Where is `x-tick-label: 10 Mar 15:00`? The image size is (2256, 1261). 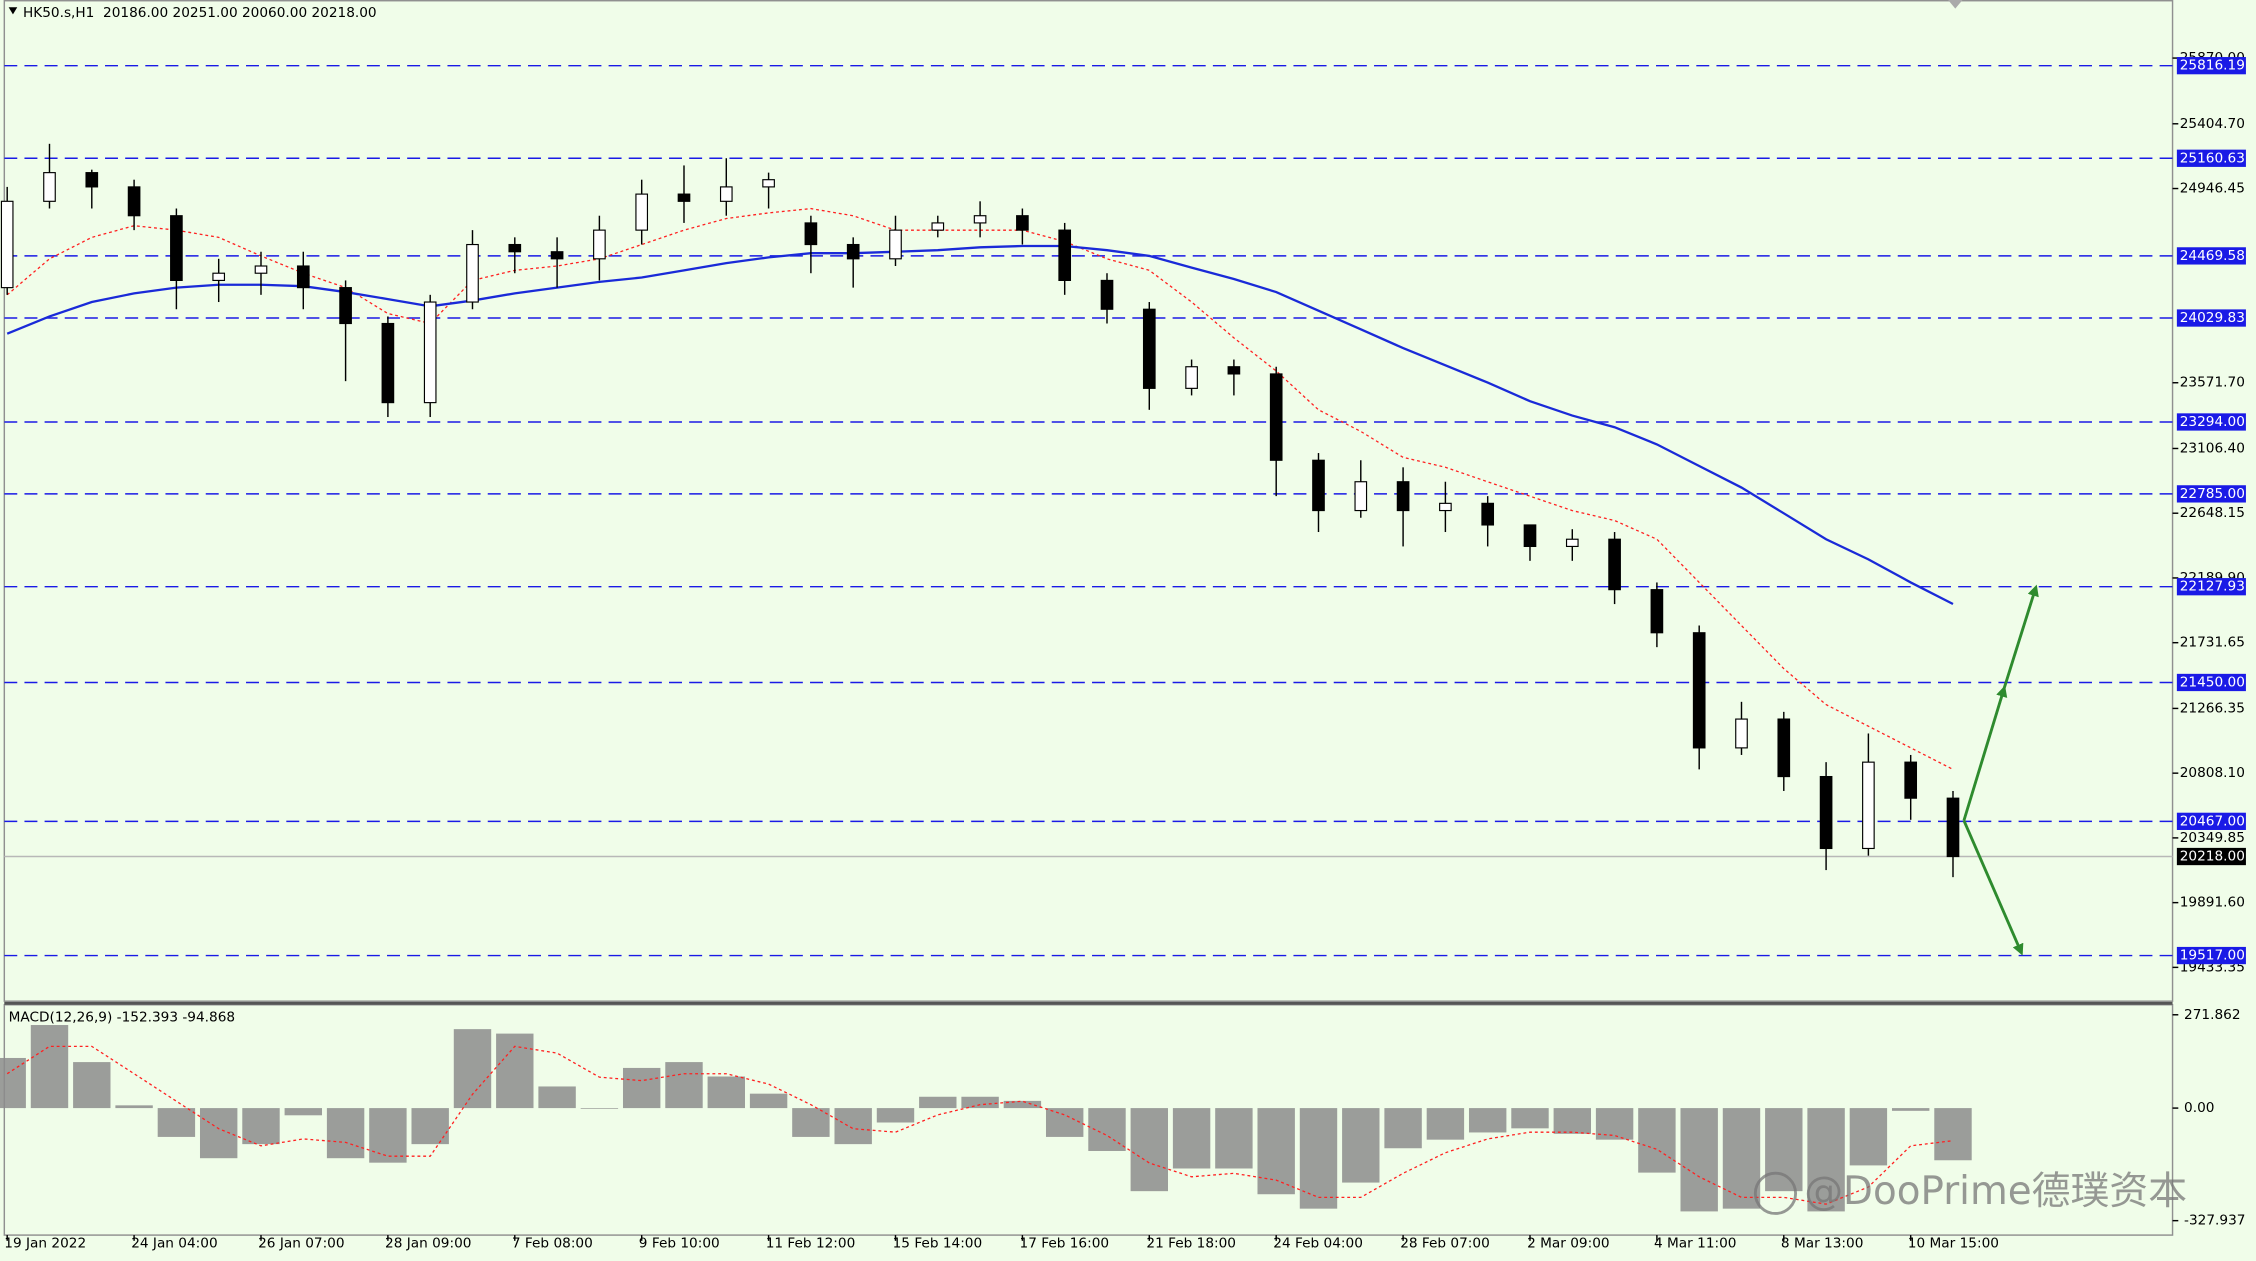
x-tick-label: 10 Mar 15:00 is located at coordinates (1953, 1244).